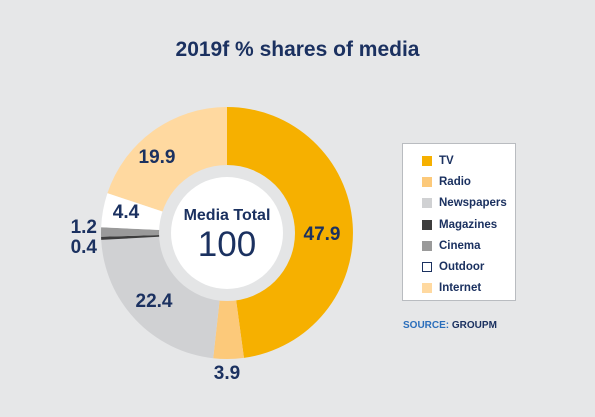 The width and height of the screenshot is (595, 417). Describe the element at coordinates (126, 212) in the screenshot. I see `value-label-outdoor: 4.4` at that location.